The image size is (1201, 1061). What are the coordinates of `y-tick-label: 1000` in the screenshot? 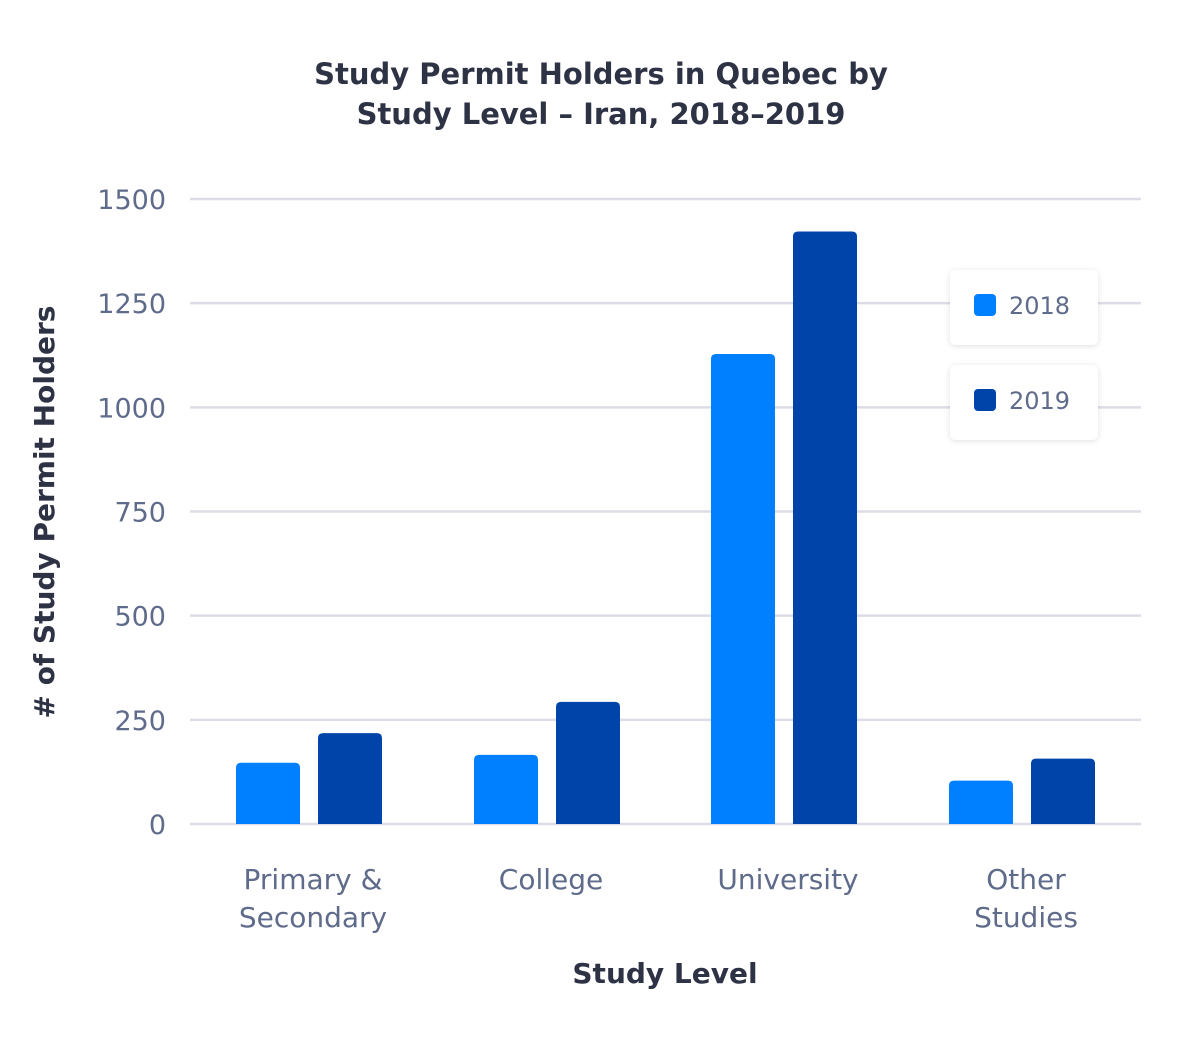 It's located at (131, 408).